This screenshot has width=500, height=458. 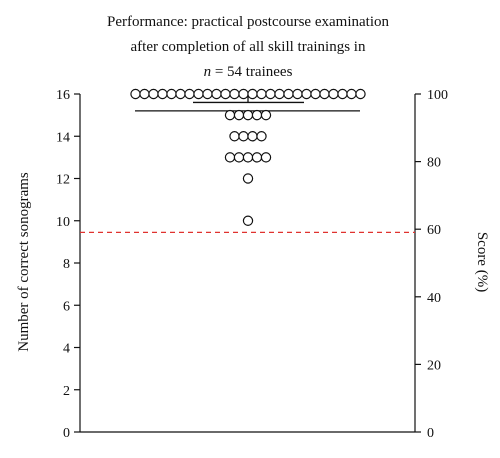 I want to click on data-points, so click(x=248, y=157).